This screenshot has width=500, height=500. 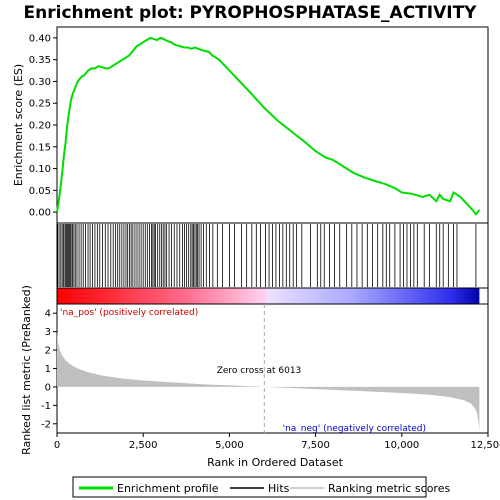 I want to click on es-y-axis: 0.00 0.05 0.10 0.15 0.20 0.25 0.30 0.35 0.40, so click(x=43, y=125).